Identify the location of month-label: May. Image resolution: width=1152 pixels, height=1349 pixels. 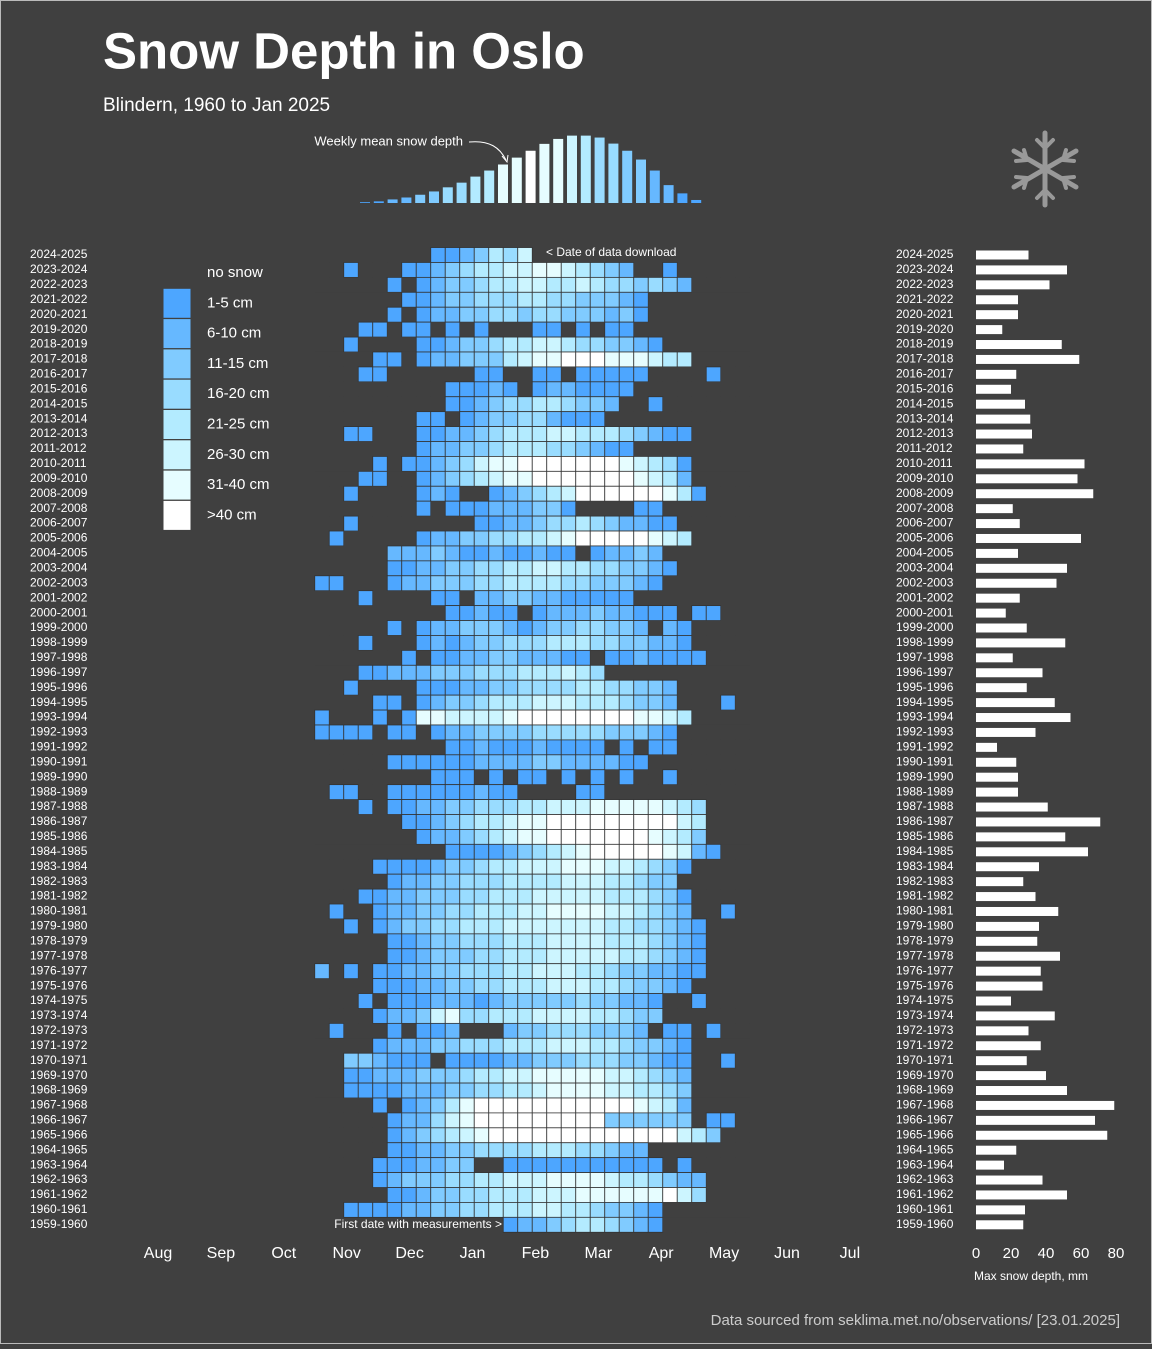
(724, 1253).